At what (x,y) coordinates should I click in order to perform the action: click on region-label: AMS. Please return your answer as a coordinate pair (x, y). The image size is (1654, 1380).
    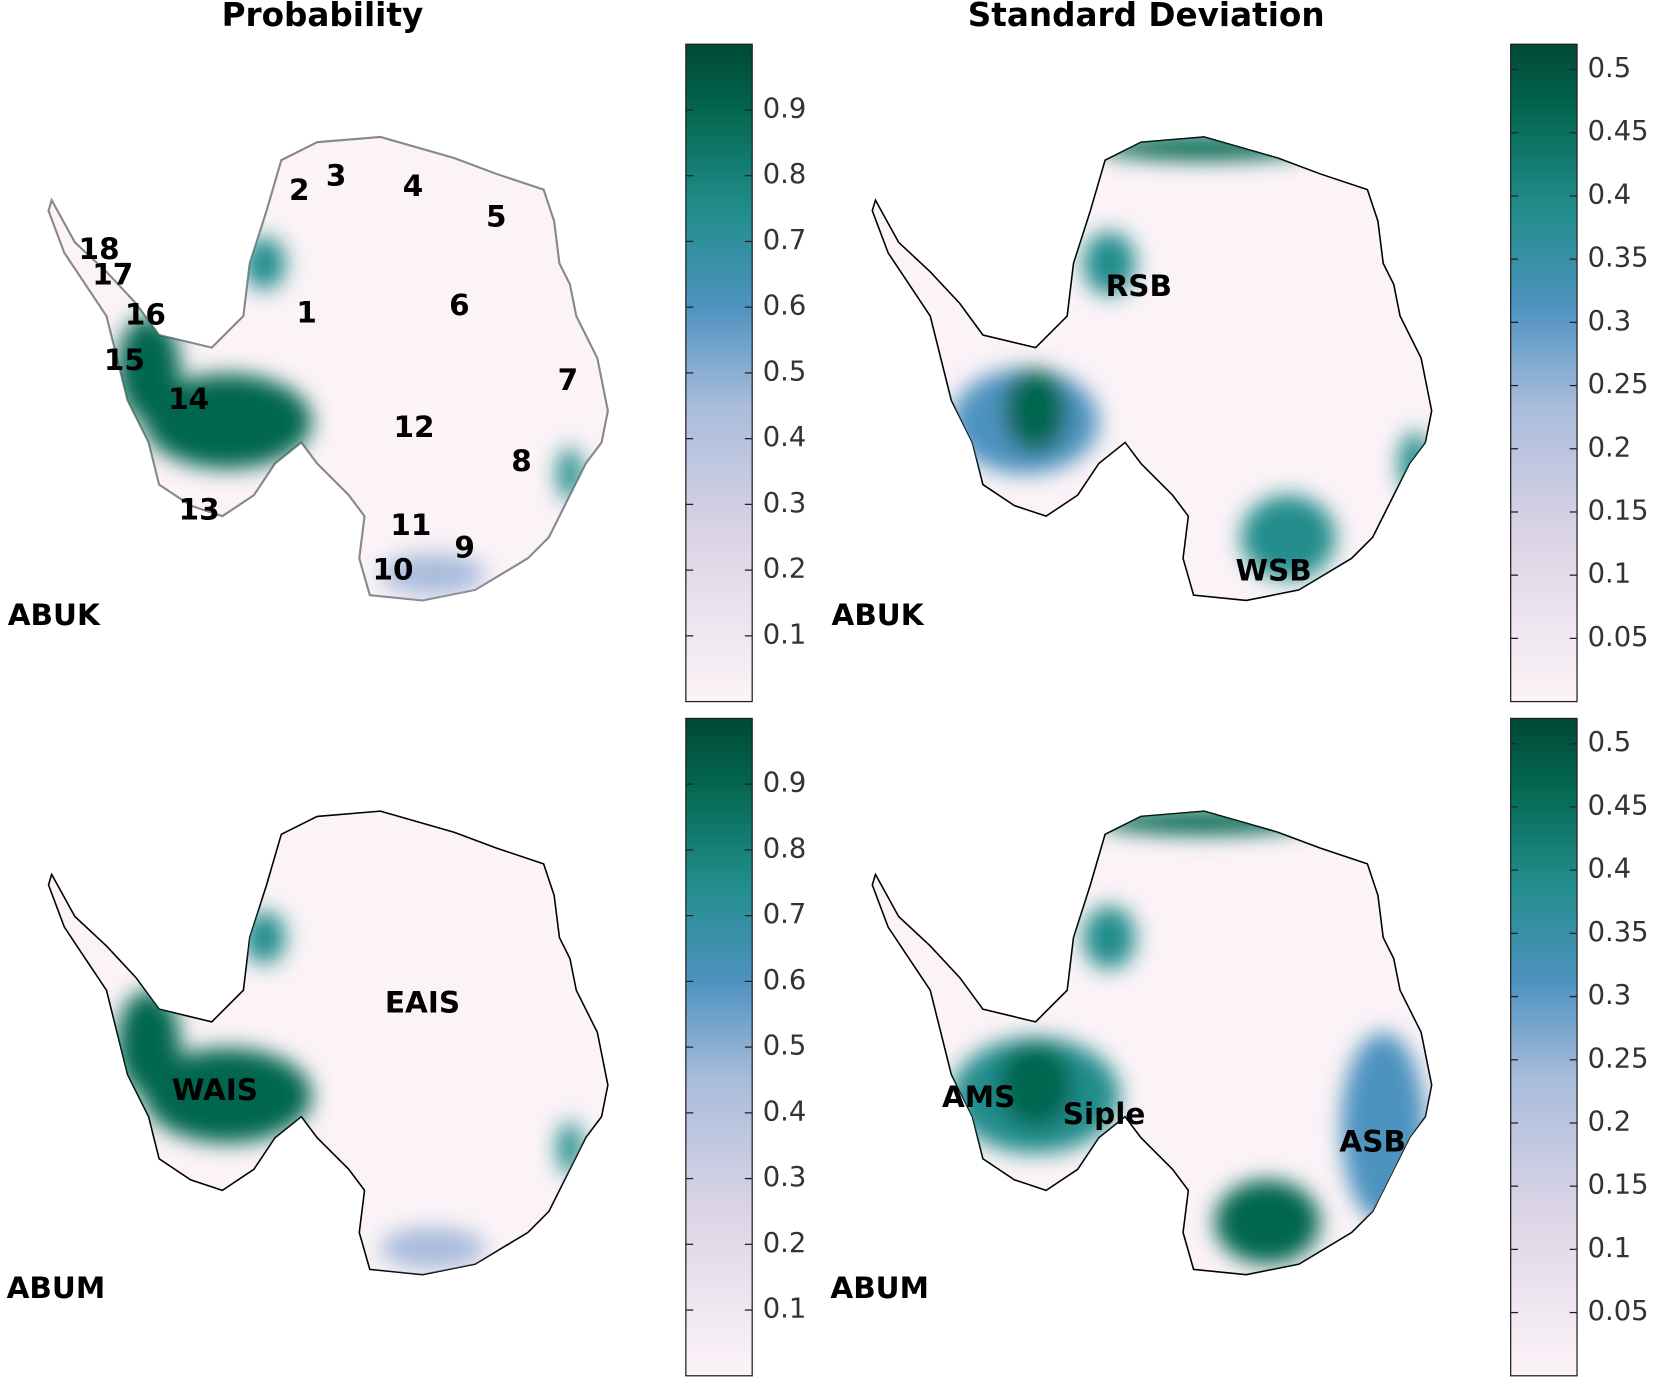
    Looking at the image, I should click on (978, 1097).